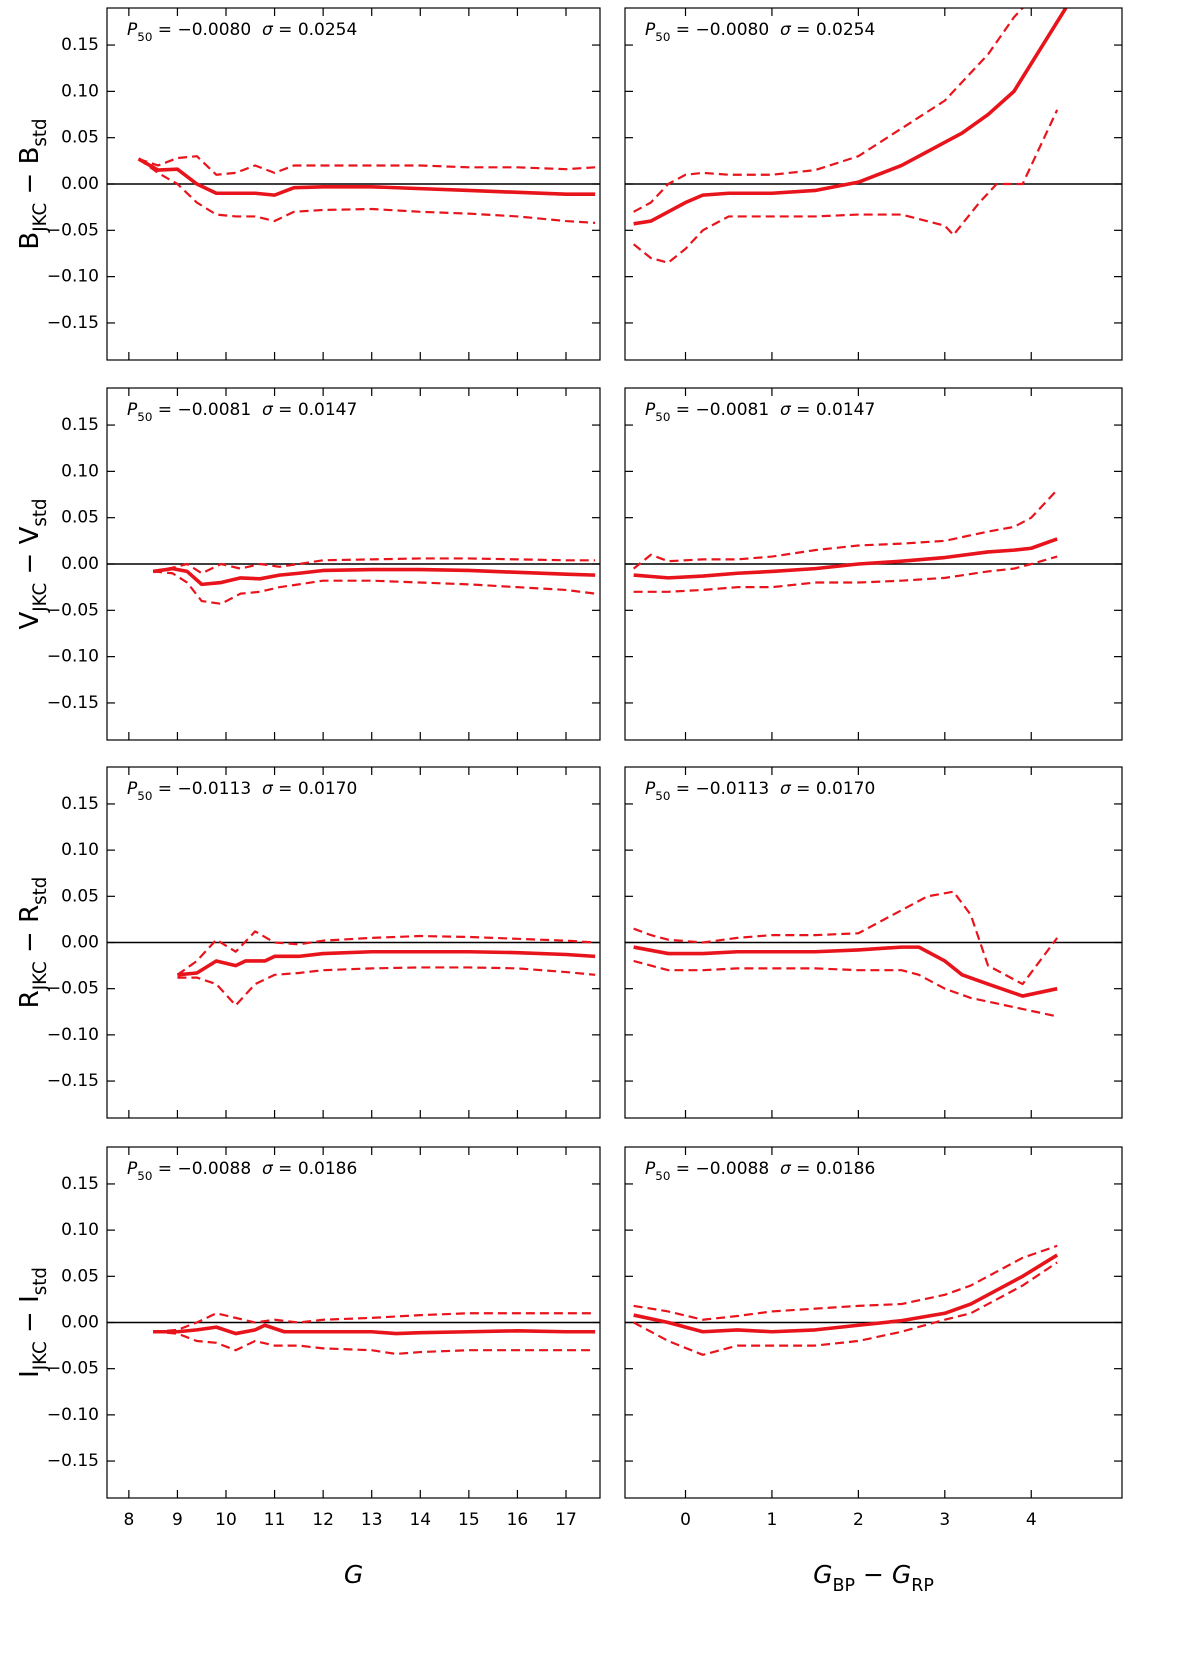 The width and height of the screenshot is (1200, 1665). I want to click on text-part: − V, so click(30, 554).